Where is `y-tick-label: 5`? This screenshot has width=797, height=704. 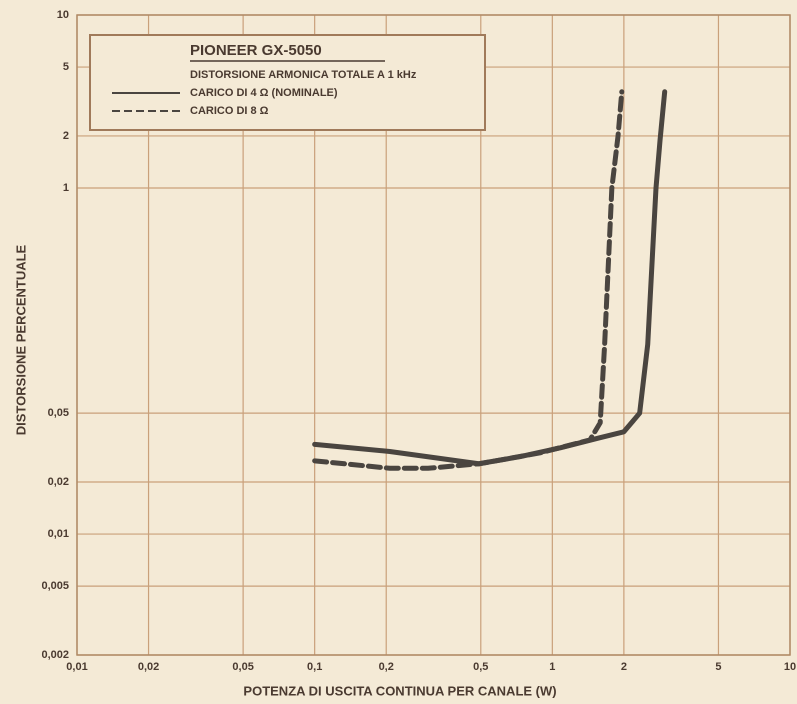 y-tick-label: 5 is located at coordinates (66, 67).